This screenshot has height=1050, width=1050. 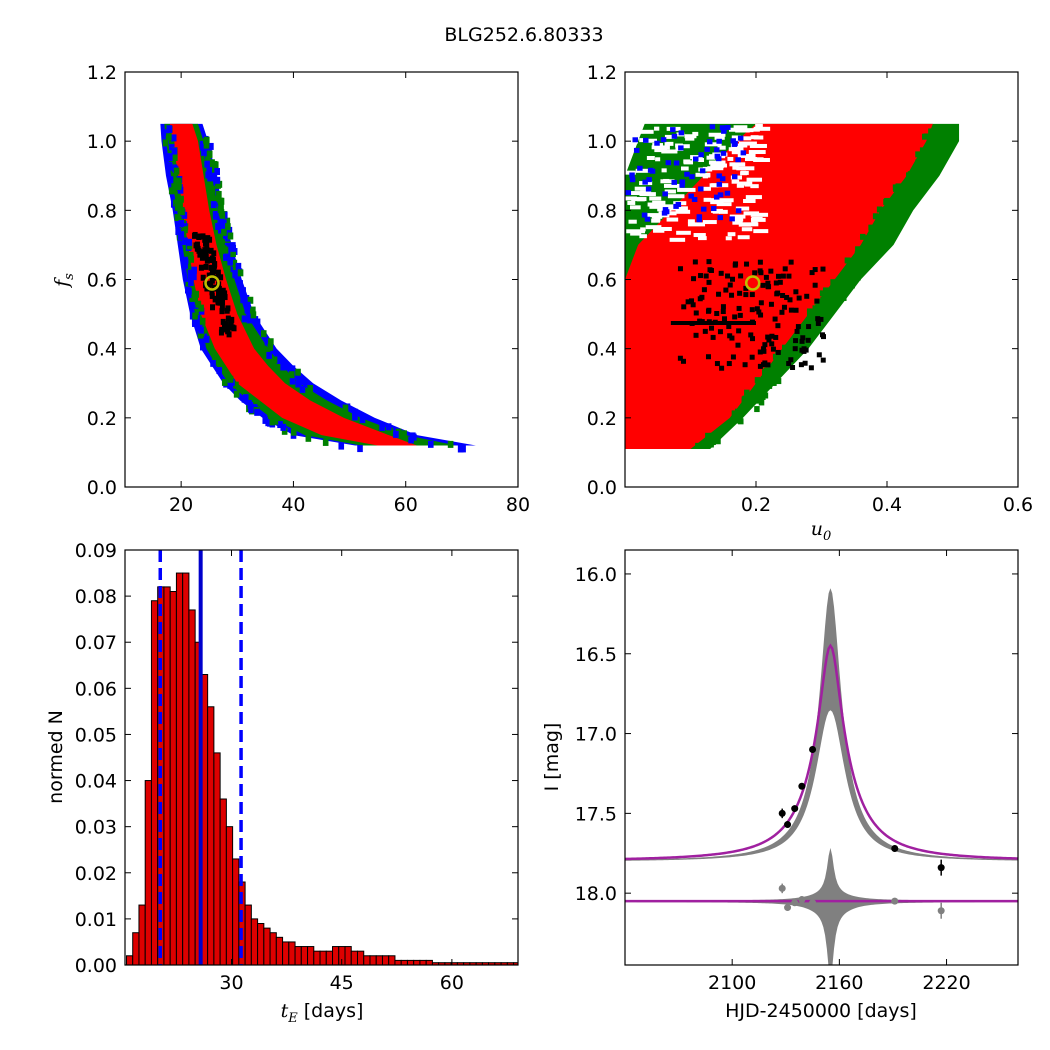 I want to click on y-tick-label: 0.01, so click(x=96, y=920).